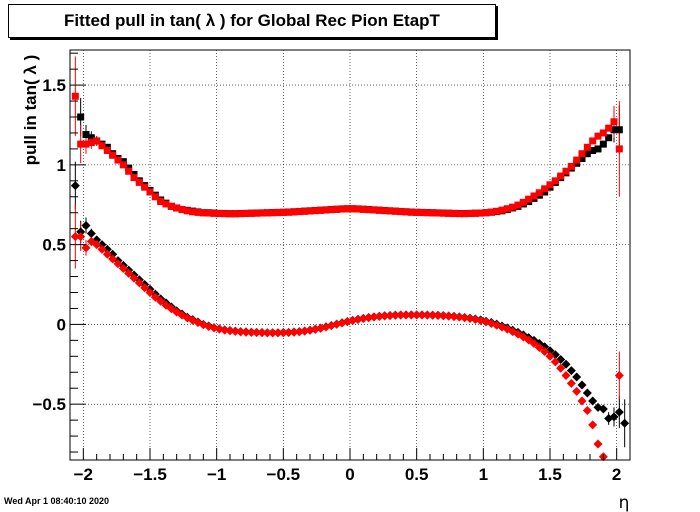 The image size is (700, 512). What do you see at coordinates (483, 474) in the screenshot?
I see `x-tick-label: 1` at bounding box center [483, 474].